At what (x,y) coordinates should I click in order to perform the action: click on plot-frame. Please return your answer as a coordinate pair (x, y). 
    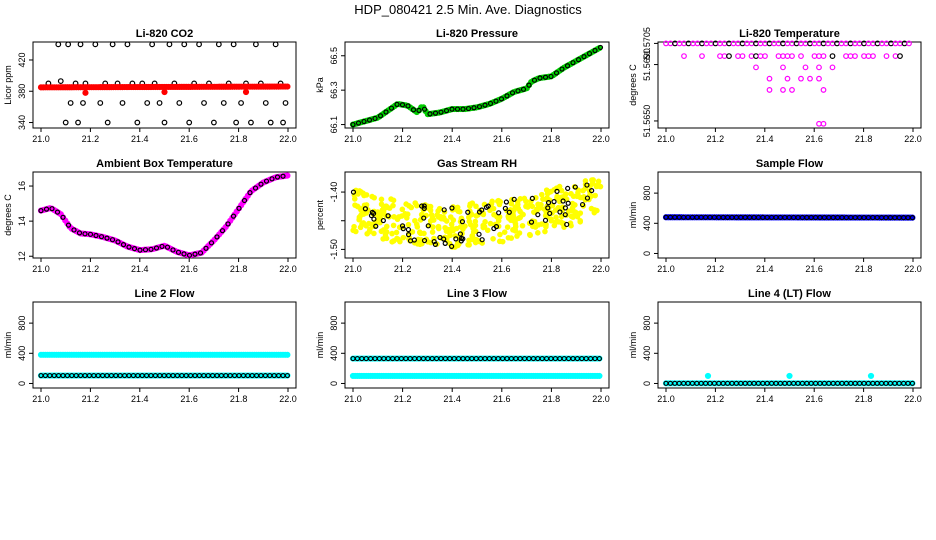
    Looking at the image, I should click on (789, 345).